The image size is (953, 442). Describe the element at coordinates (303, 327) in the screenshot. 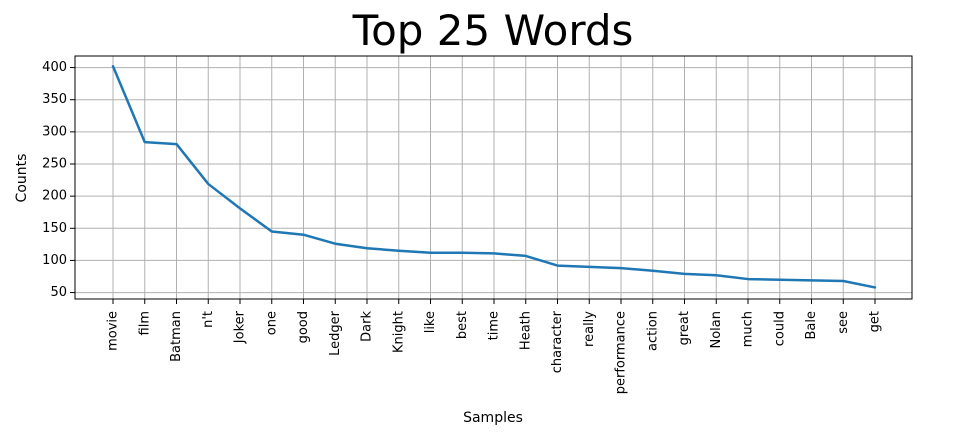

I see `x-tick-label: good` at that location.